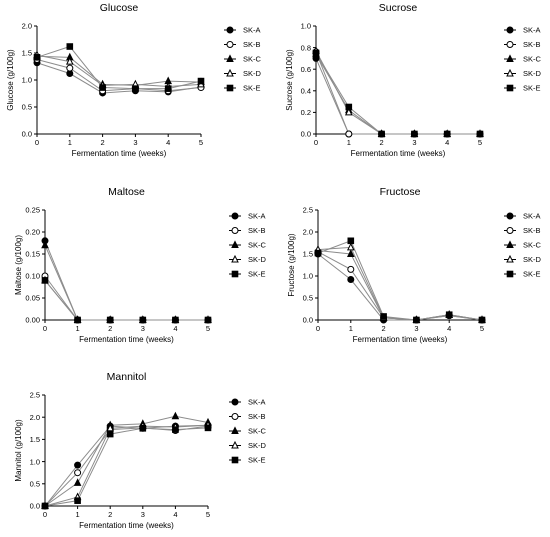 The height and width of the screenshot is (537, 550). I want to click on glucose-legend-label-sk-c: SK-C, so click(252, 59).